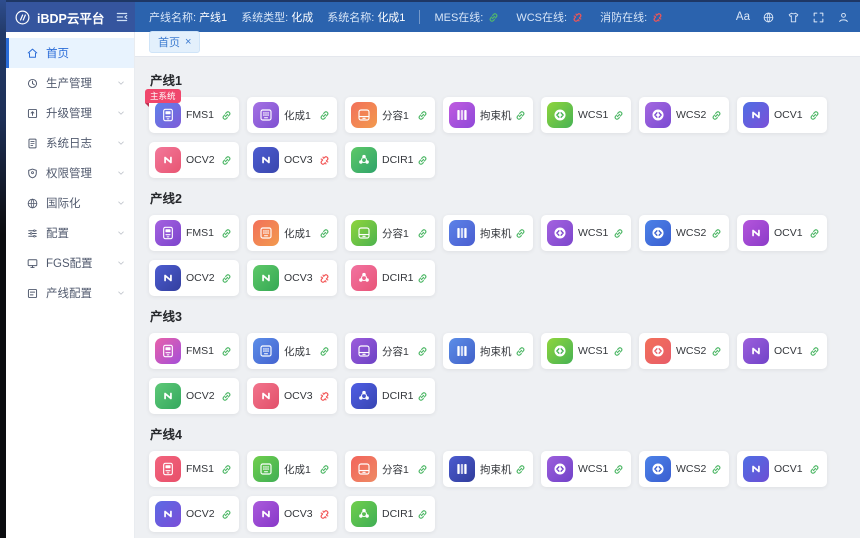 The height and width of the screenshot is (538, 860). Describe the element at coordinates (266, 351) in the screenshot. I see `formation-icon` at that location.